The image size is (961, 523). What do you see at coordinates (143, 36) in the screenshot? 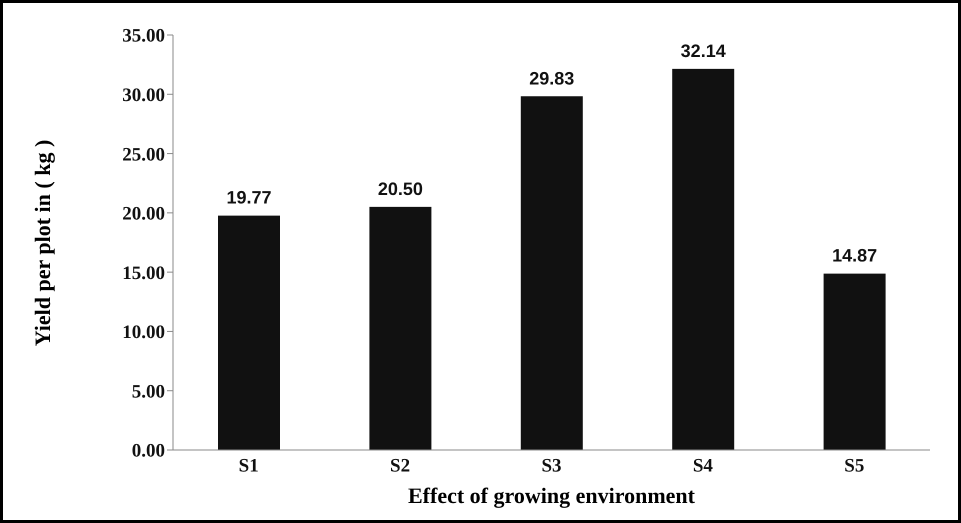
I see `y-tick-label: 35.00` at bounding box center [143, 36].